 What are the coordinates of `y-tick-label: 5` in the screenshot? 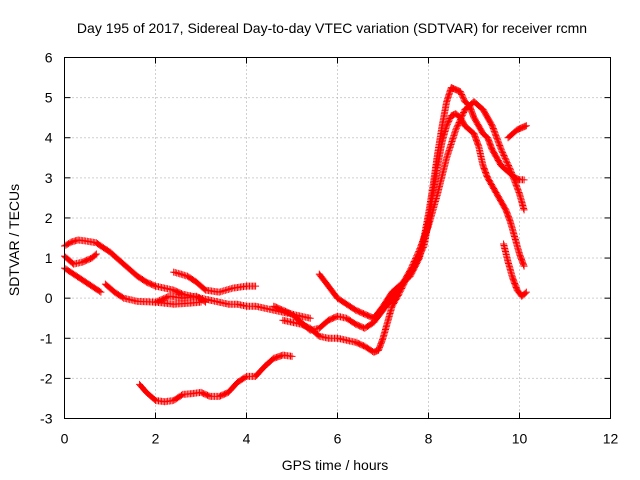 It's located at (49, 98).